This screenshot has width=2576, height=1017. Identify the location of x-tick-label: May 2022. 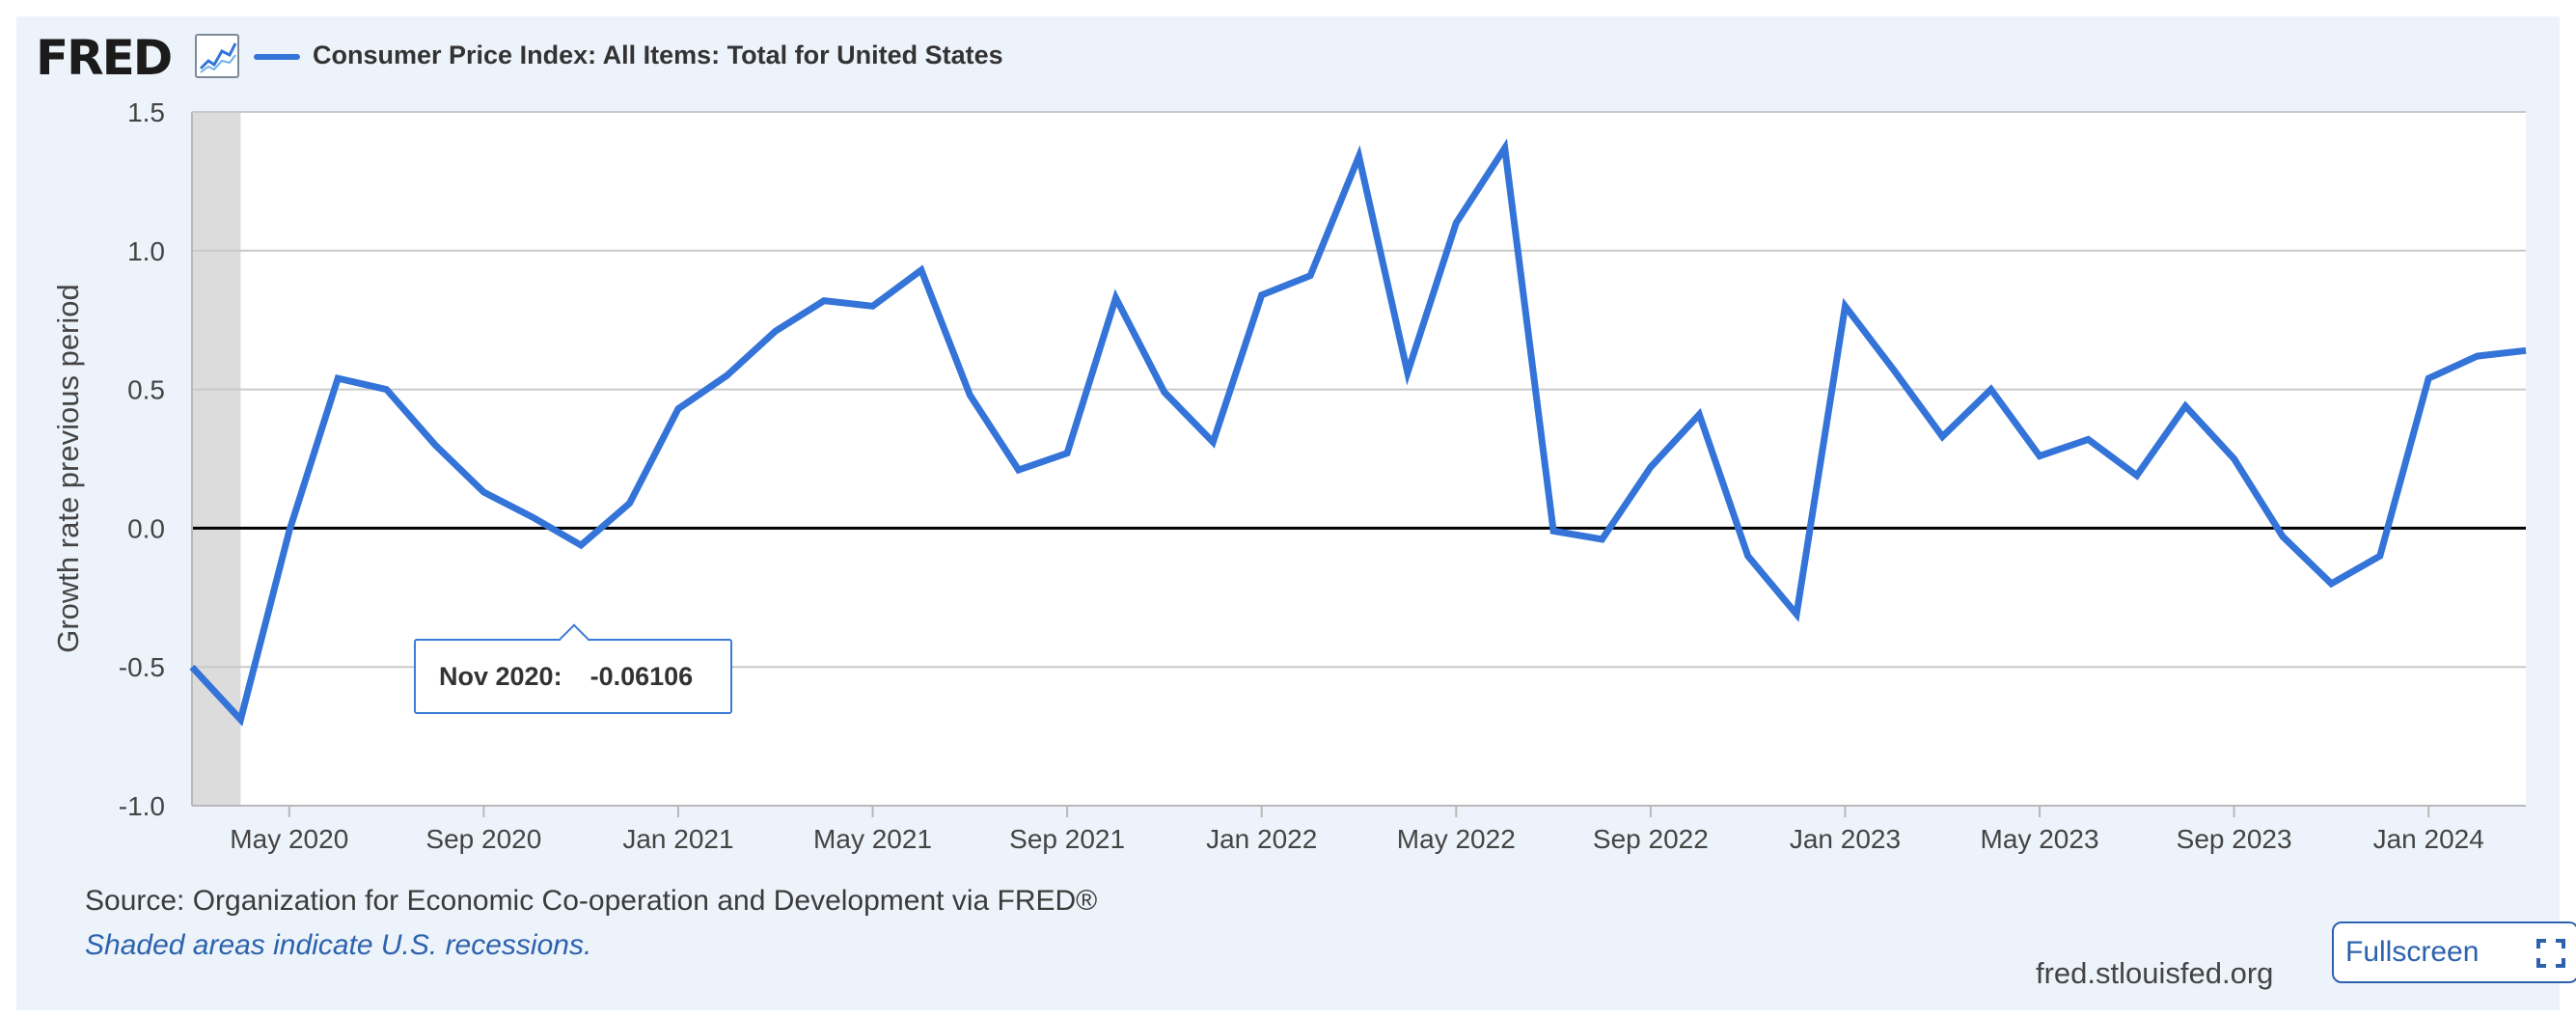
(1457, 839).